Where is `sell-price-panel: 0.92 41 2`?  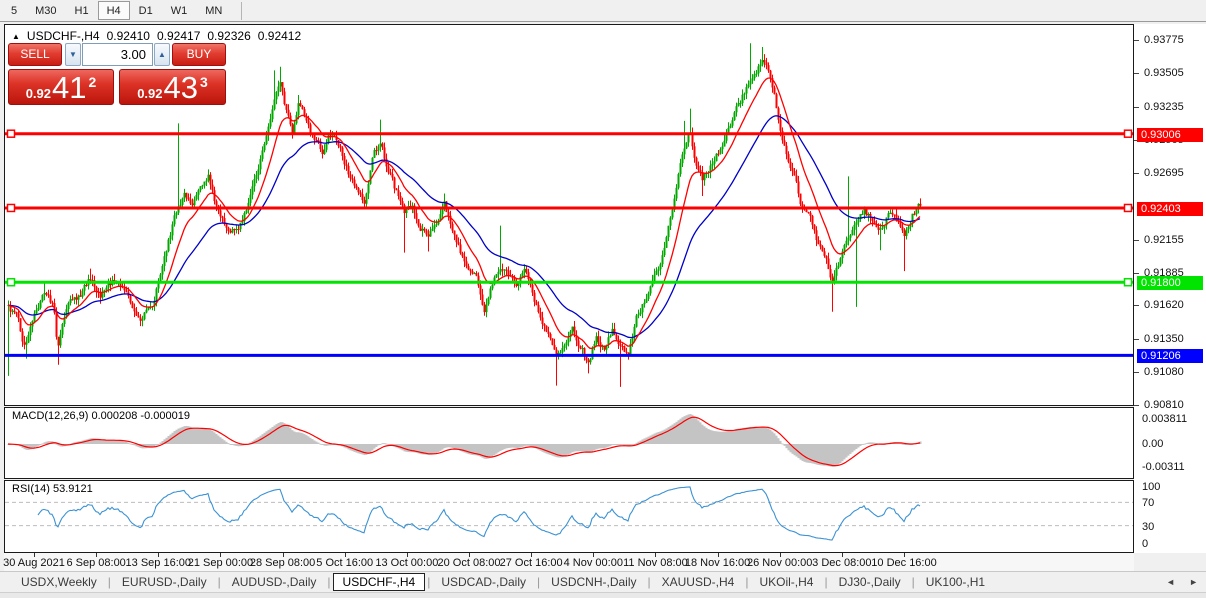
sell-price-panel: 0.92 41 2 is located at coordinates (61, 87).